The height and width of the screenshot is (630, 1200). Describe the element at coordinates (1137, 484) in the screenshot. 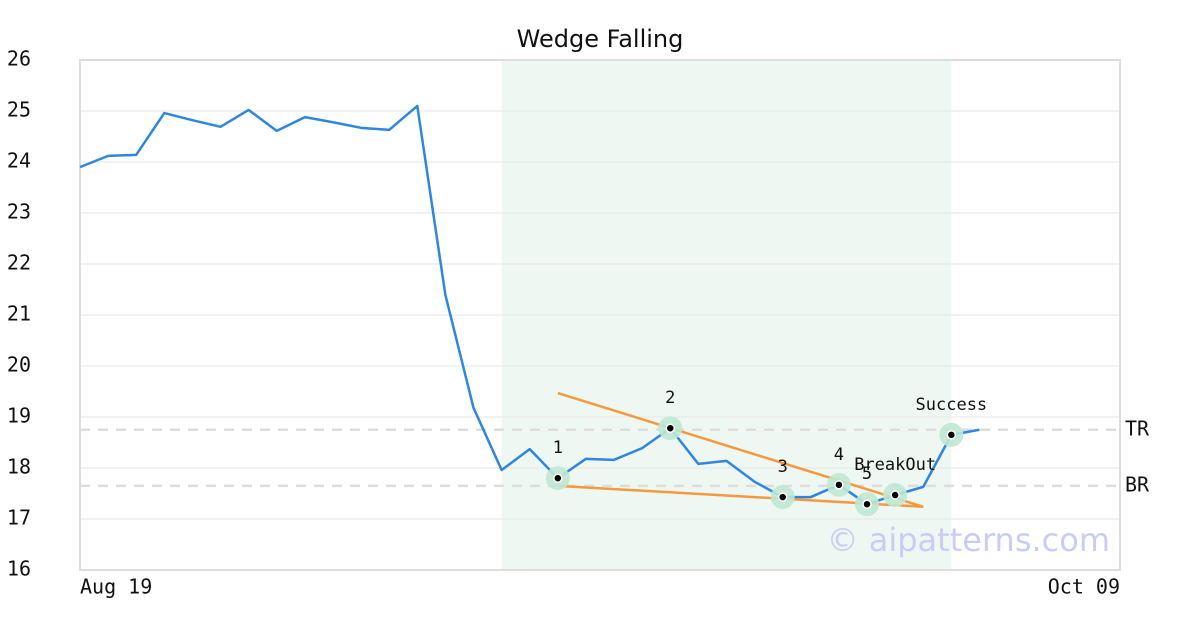

I see `level-label: BR` at that location.